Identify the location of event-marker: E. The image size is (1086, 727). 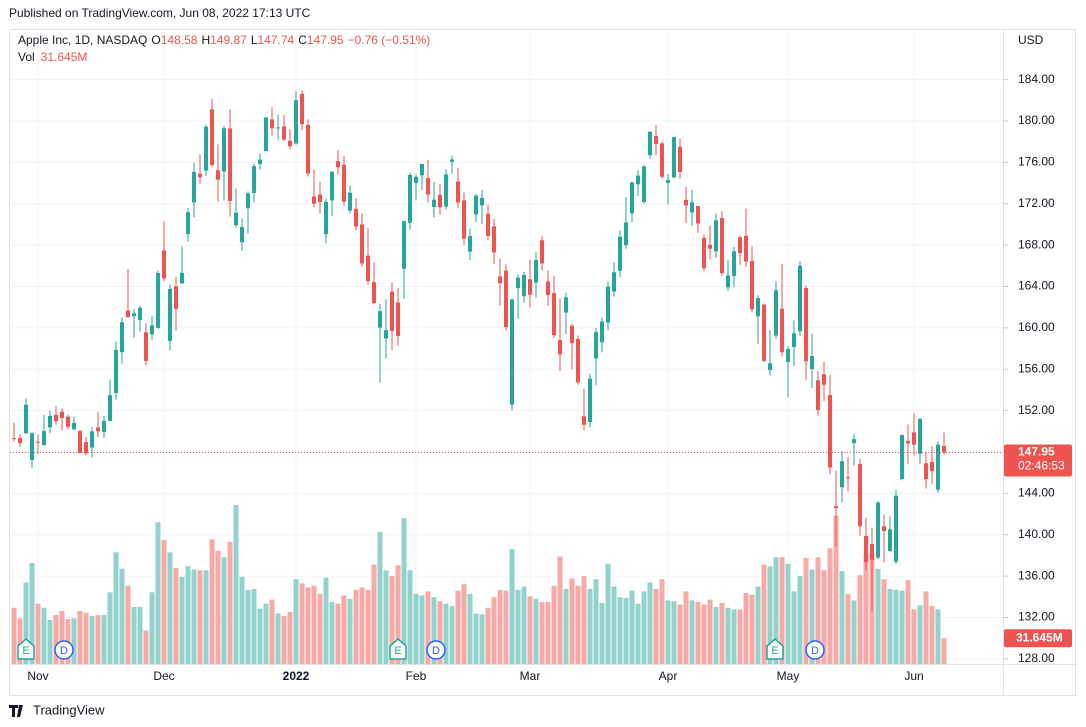
(775, 649).